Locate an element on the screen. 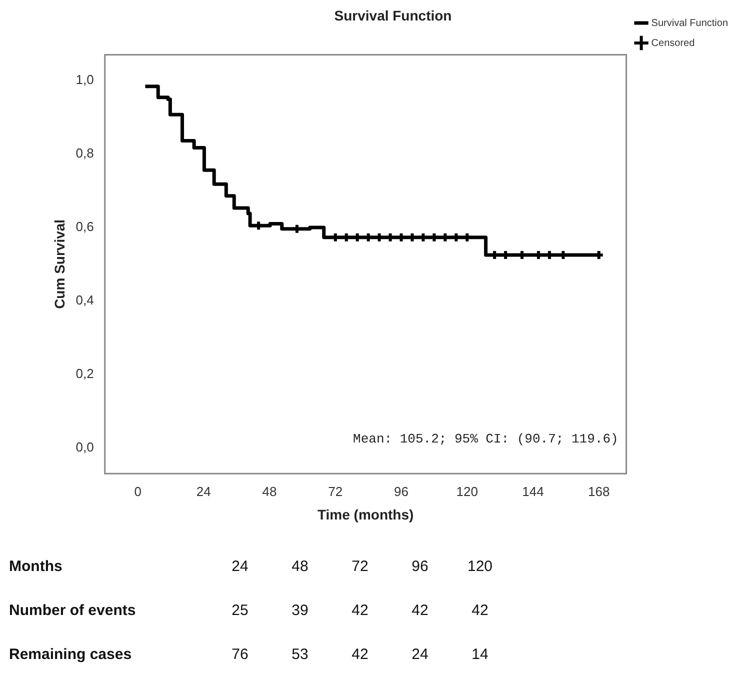 This screenshot has width=746, height=688. text: Remaining cases is located at coordinates (70, 654).